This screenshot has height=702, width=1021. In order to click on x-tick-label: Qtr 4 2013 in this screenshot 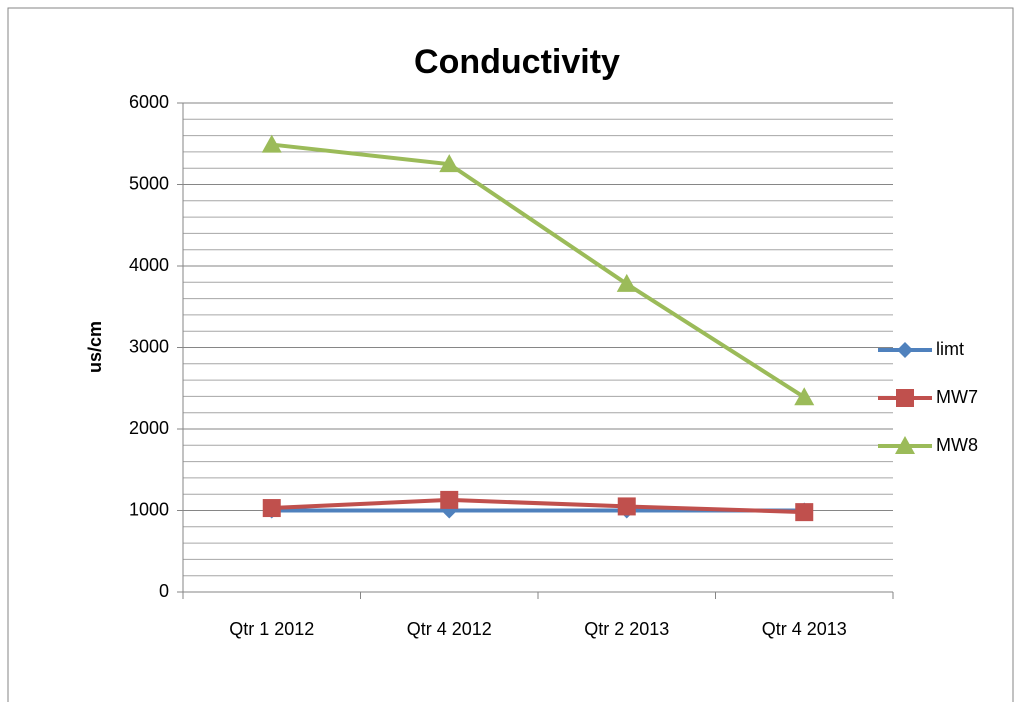, I will do `click(804, 629)`.